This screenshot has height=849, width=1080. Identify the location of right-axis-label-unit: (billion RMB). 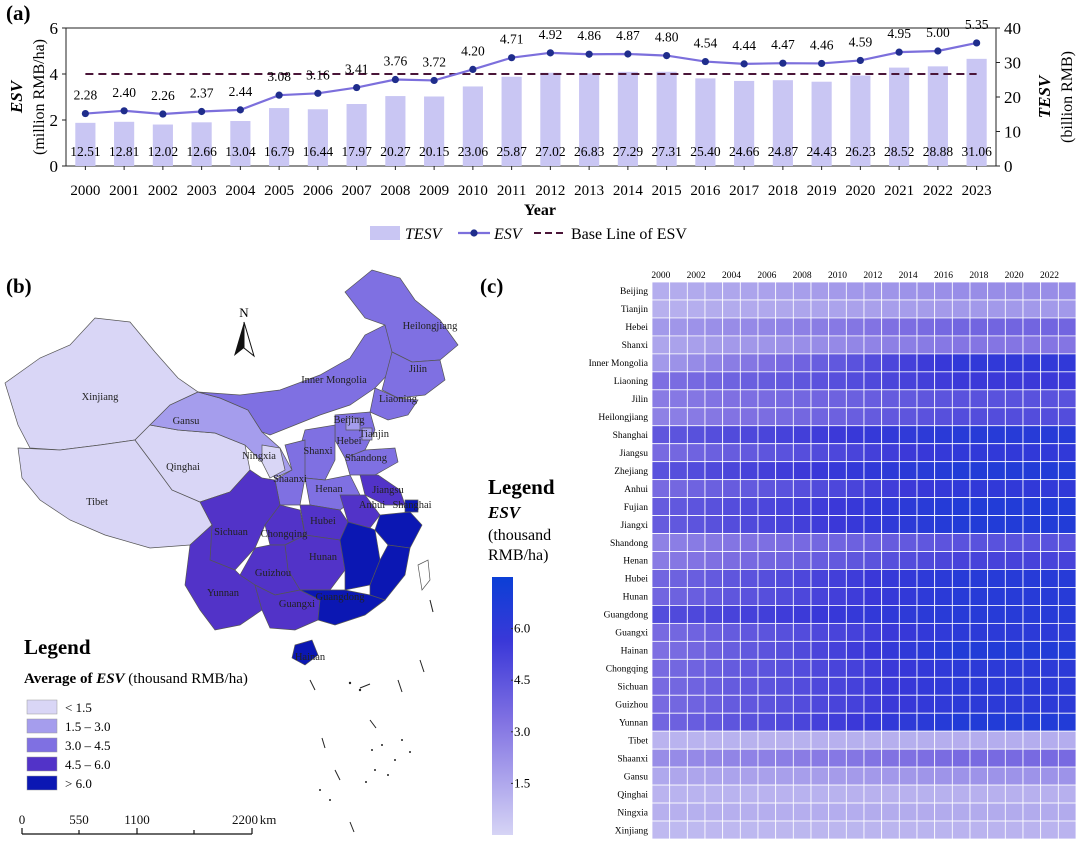
(1067, 97).